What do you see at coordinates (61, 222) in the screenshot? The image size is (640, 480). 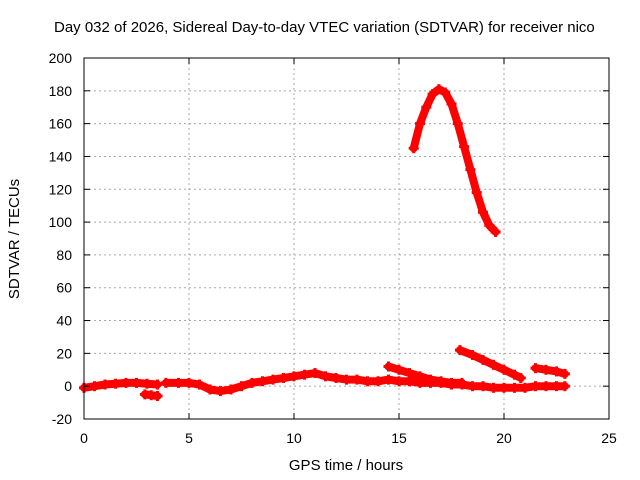 I see `y-tick-label: 100` at bounding box center [61, 222].